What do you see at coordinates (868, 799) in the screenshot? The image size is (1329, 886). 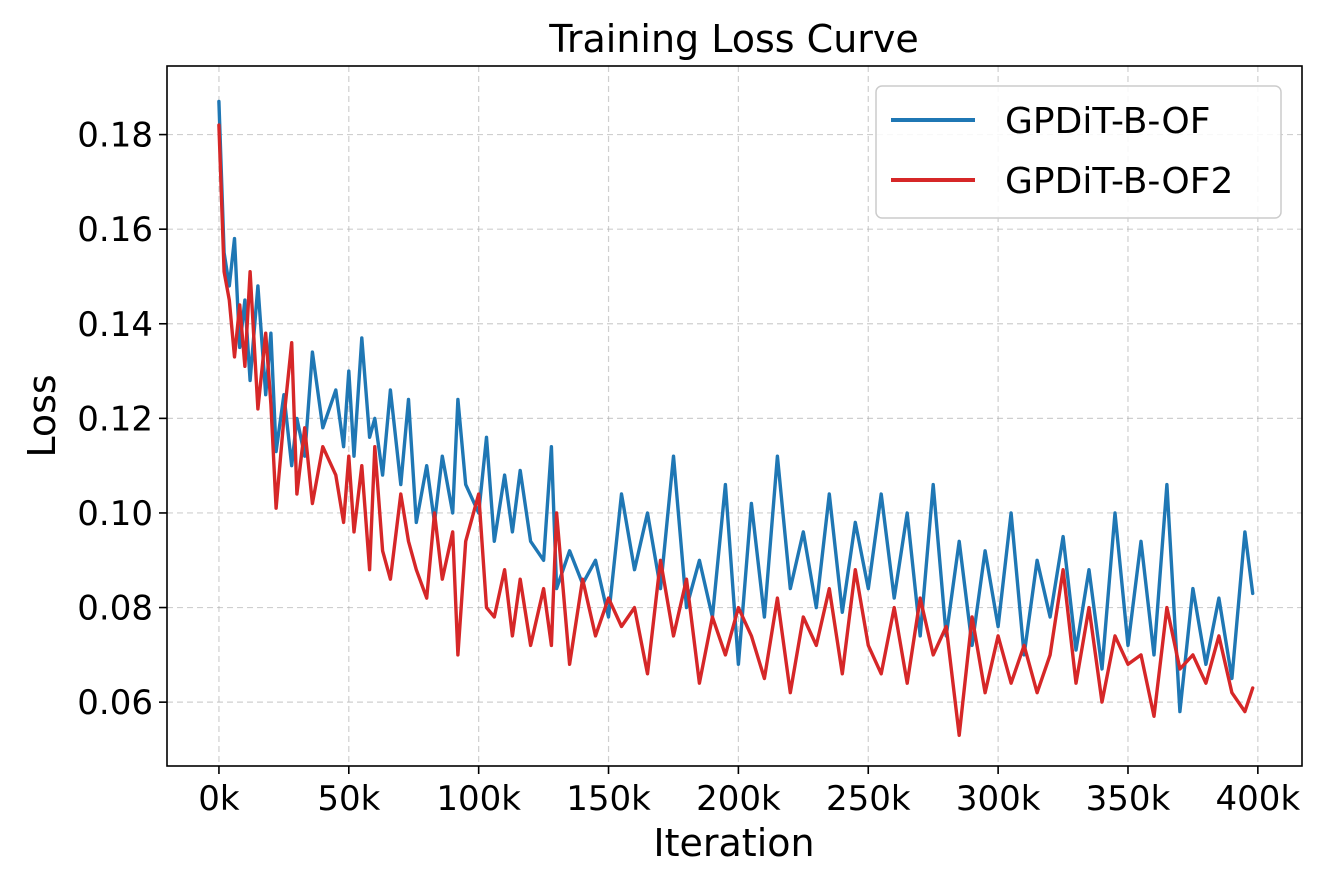 I see `x-tick-label: 250k` at bounding box center [868, 799].